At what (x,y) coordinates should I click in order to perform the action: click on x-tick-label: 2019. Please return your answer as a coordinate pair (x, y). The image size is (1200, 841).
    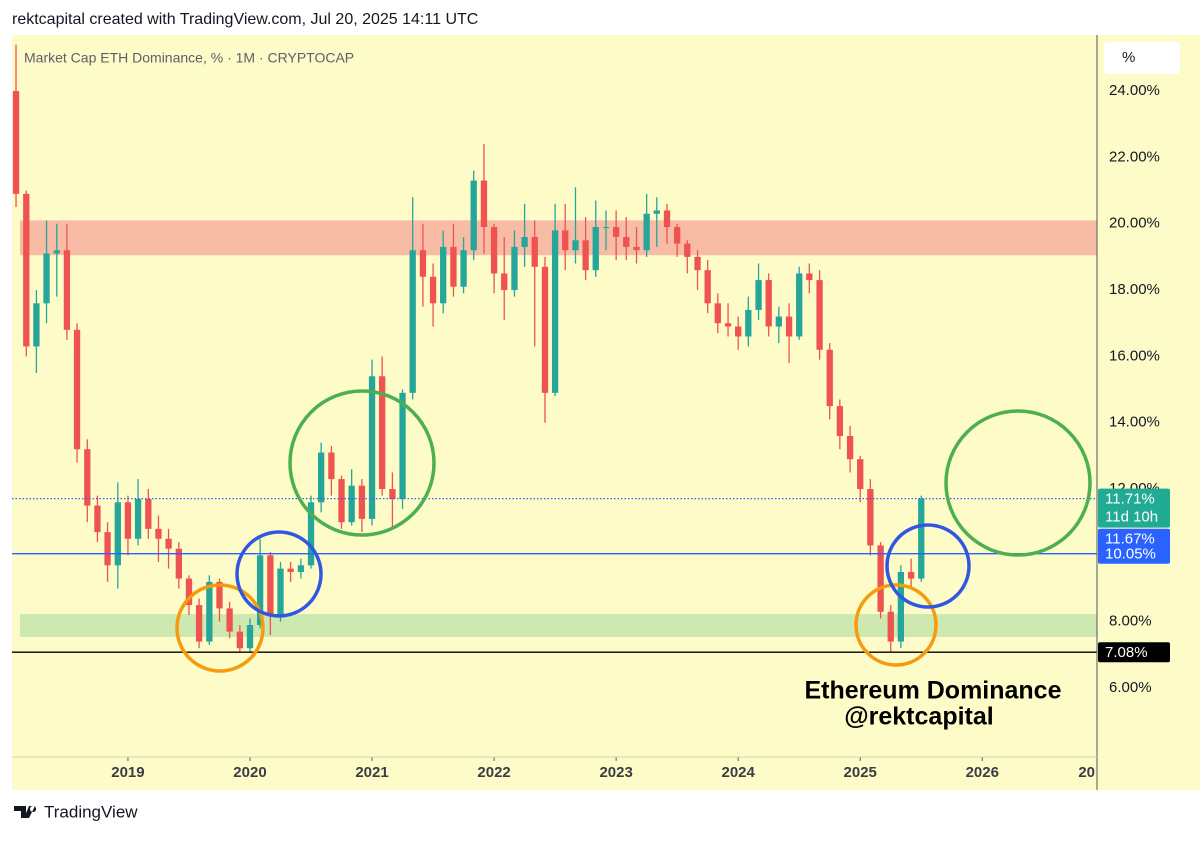
    Looking at the image, I should click on (127, 772).